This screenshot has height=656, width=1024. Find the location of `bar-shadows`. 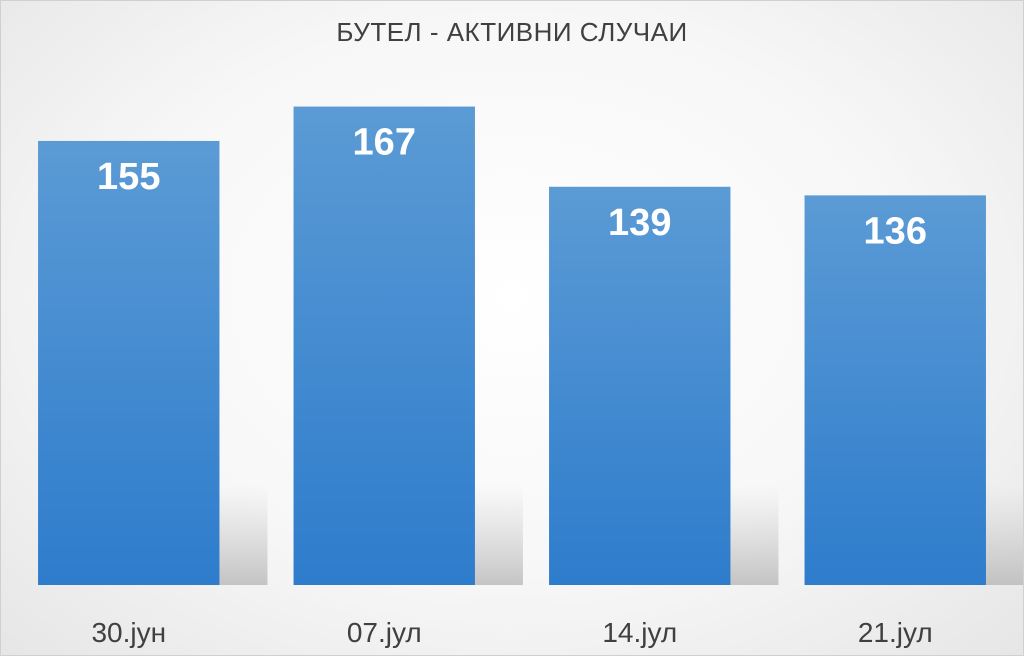

bar-shadows is located at coordinates (616, 535).